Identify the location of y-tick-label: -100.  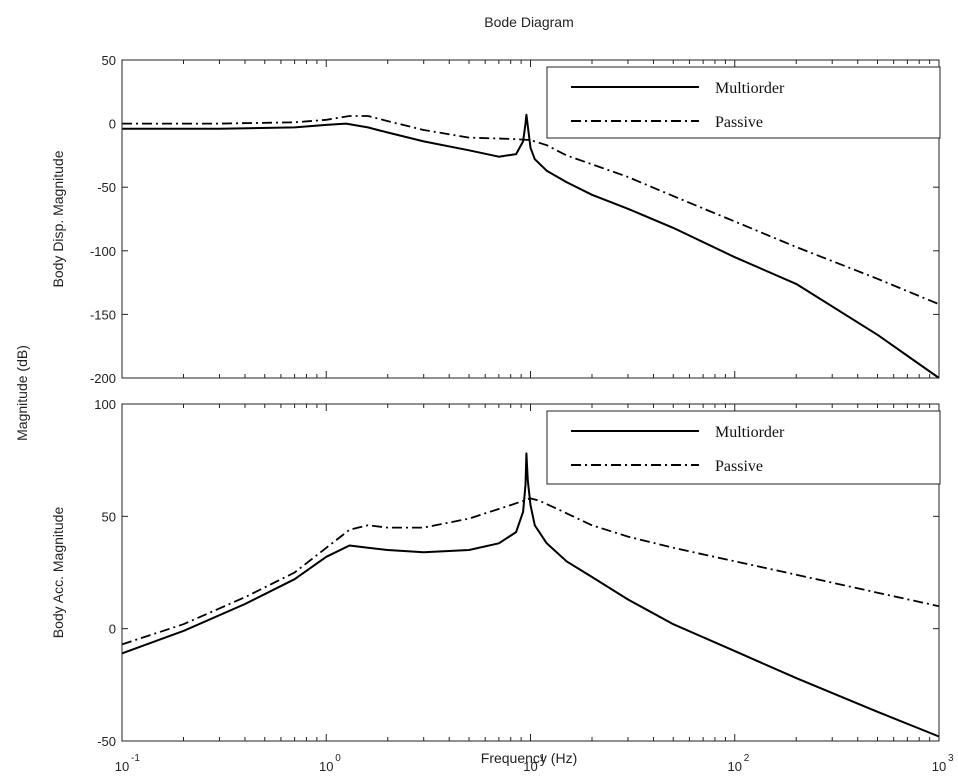
(103, 251).